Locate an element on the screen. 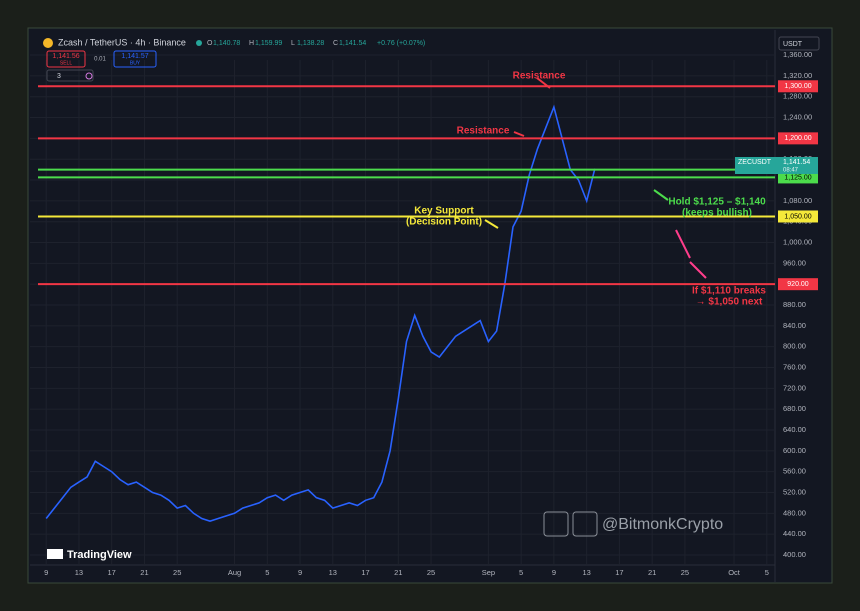  buy-button is located at coordinates (135, 59).